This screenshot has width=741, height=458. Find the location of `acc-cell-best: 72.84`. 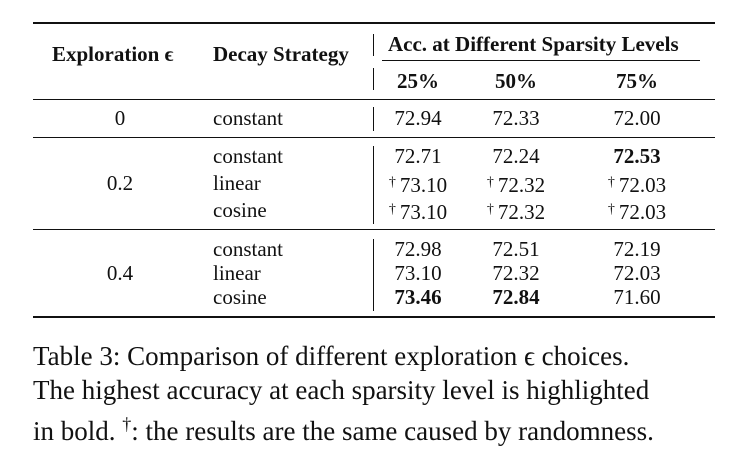

acc-cell-best: 72.84 is located at coordinates (516, 297).